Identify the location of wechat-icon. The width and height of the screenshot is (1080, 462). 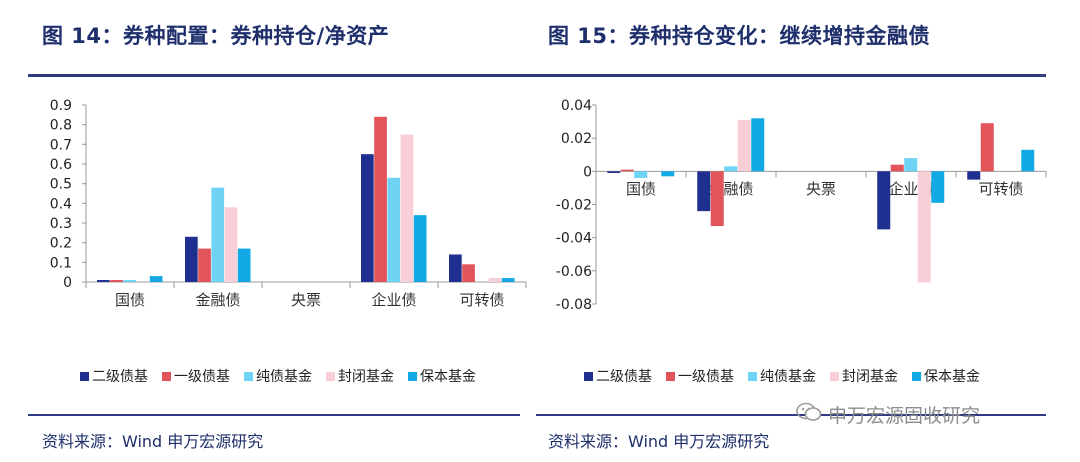
(809, 414).